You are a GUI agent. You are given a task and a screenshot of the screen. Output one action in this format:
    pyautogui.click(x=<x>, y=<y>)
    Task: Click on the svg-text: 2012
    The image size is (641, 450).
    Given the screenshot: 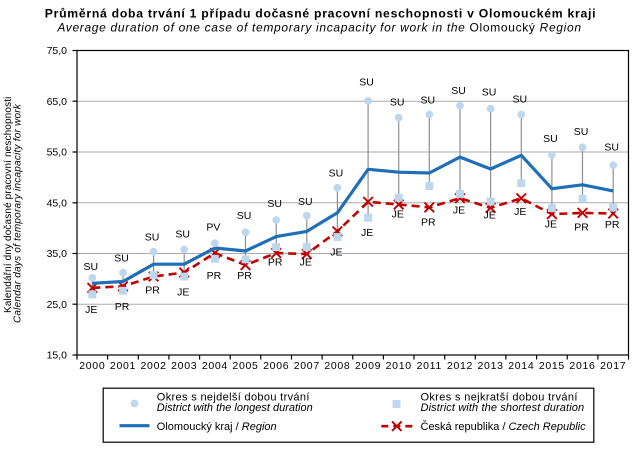 What is the action you would take?
    pyautogui.click(x=460, y=366)
    